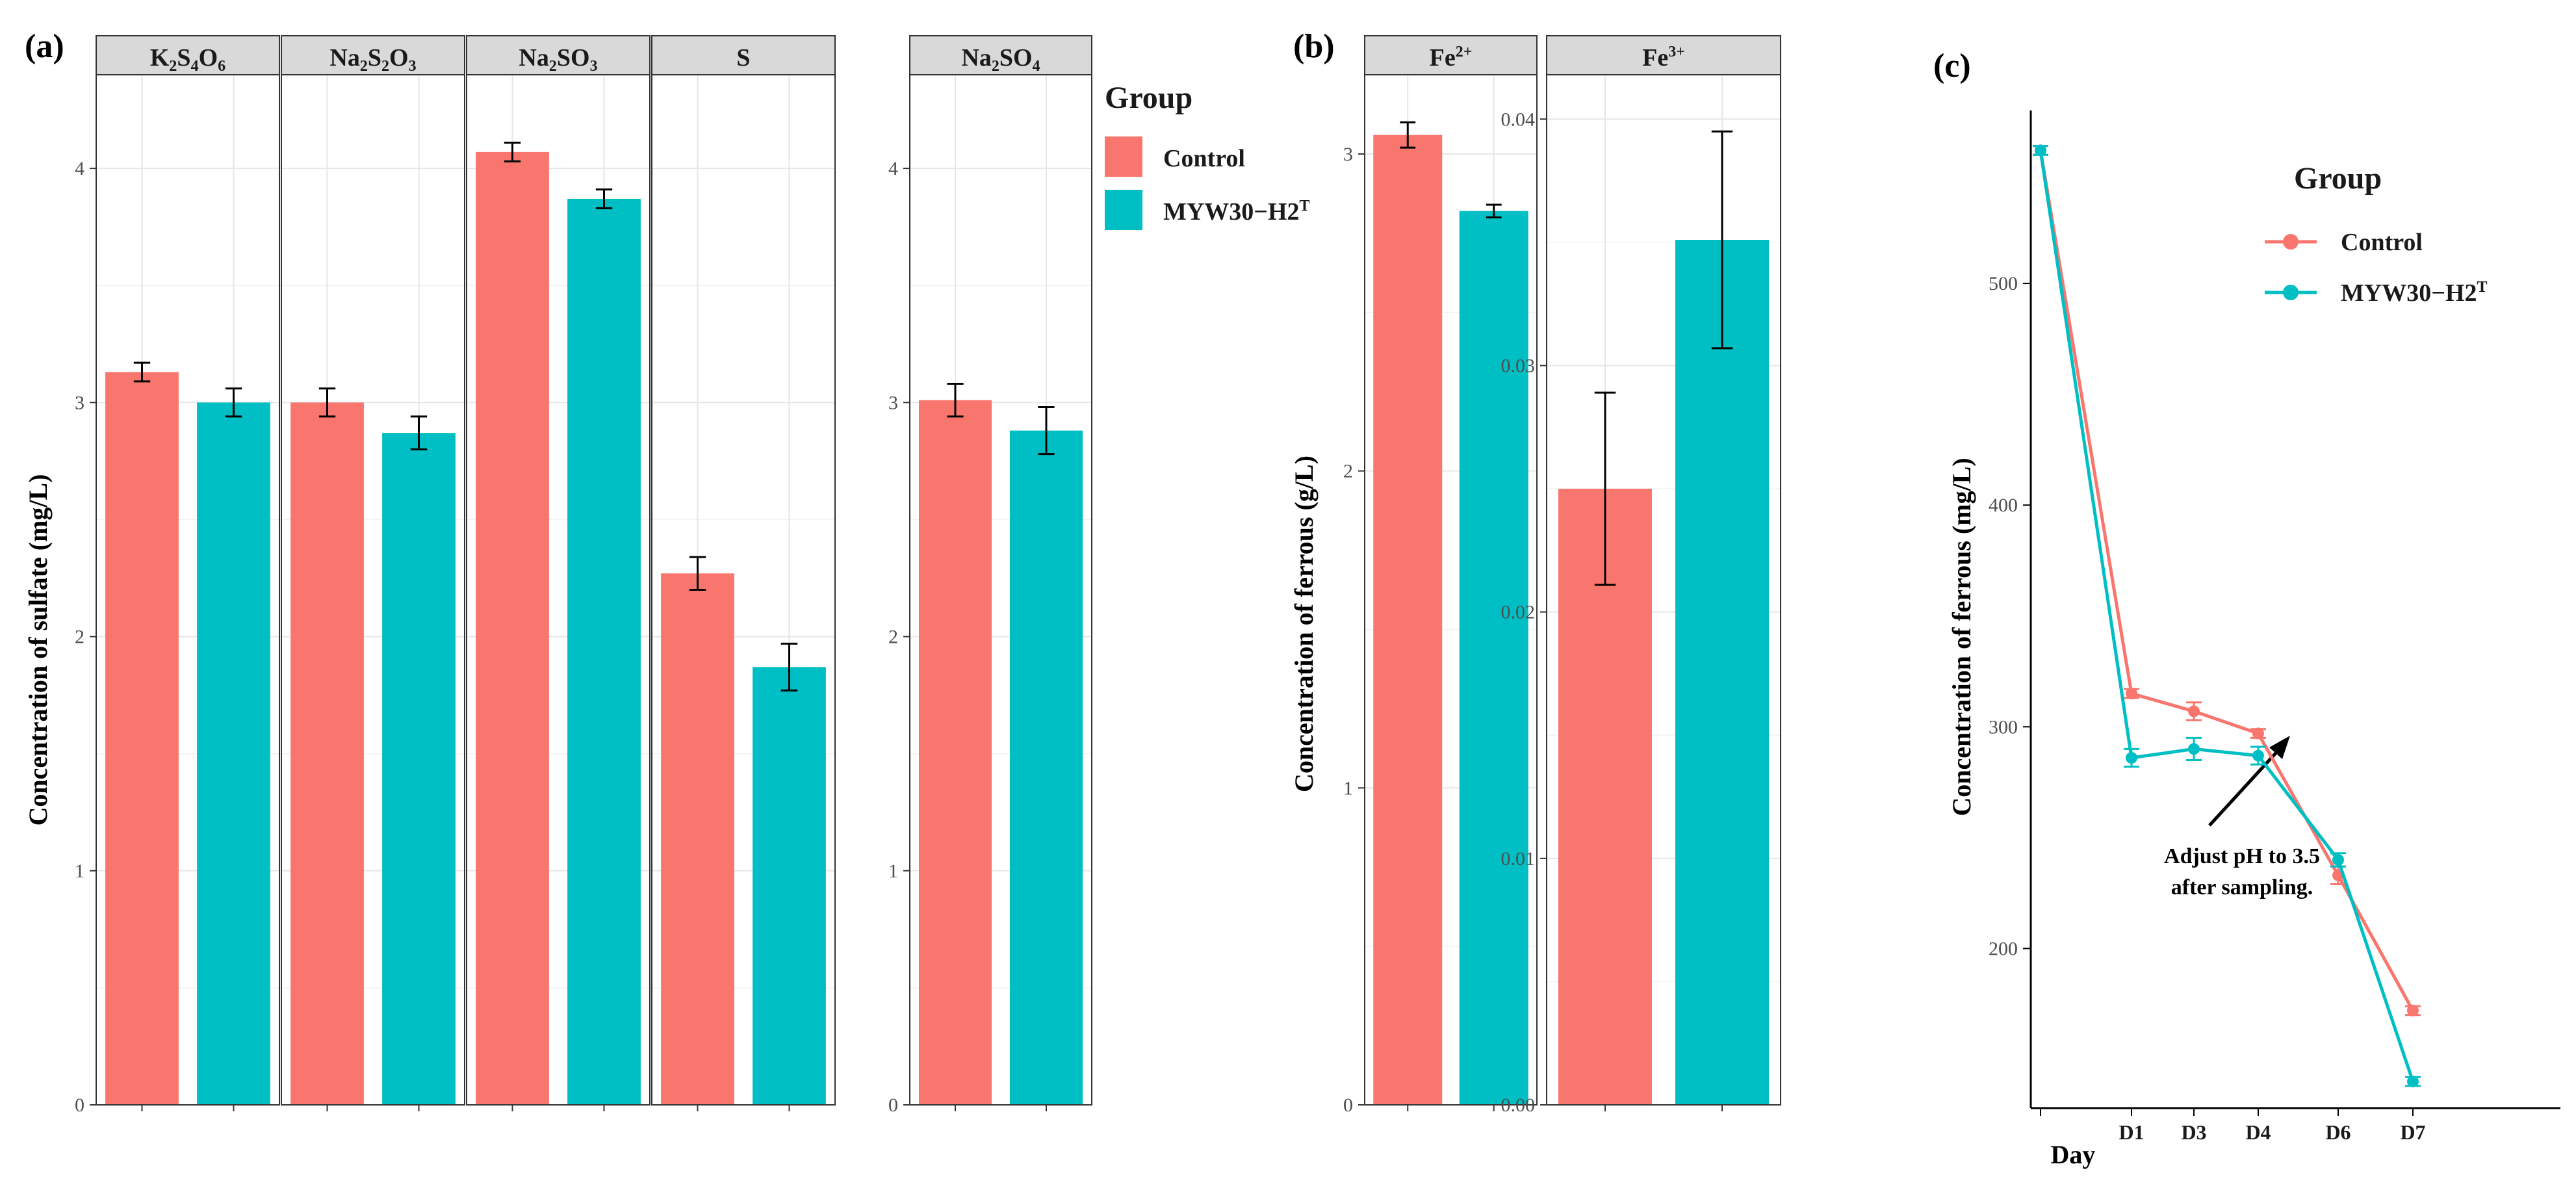 This screenshot has height=1177, width=2576. Describe the element at coordinates (1149, 98) in the screenshot. I see `legend-ab-title: Group` at that location.